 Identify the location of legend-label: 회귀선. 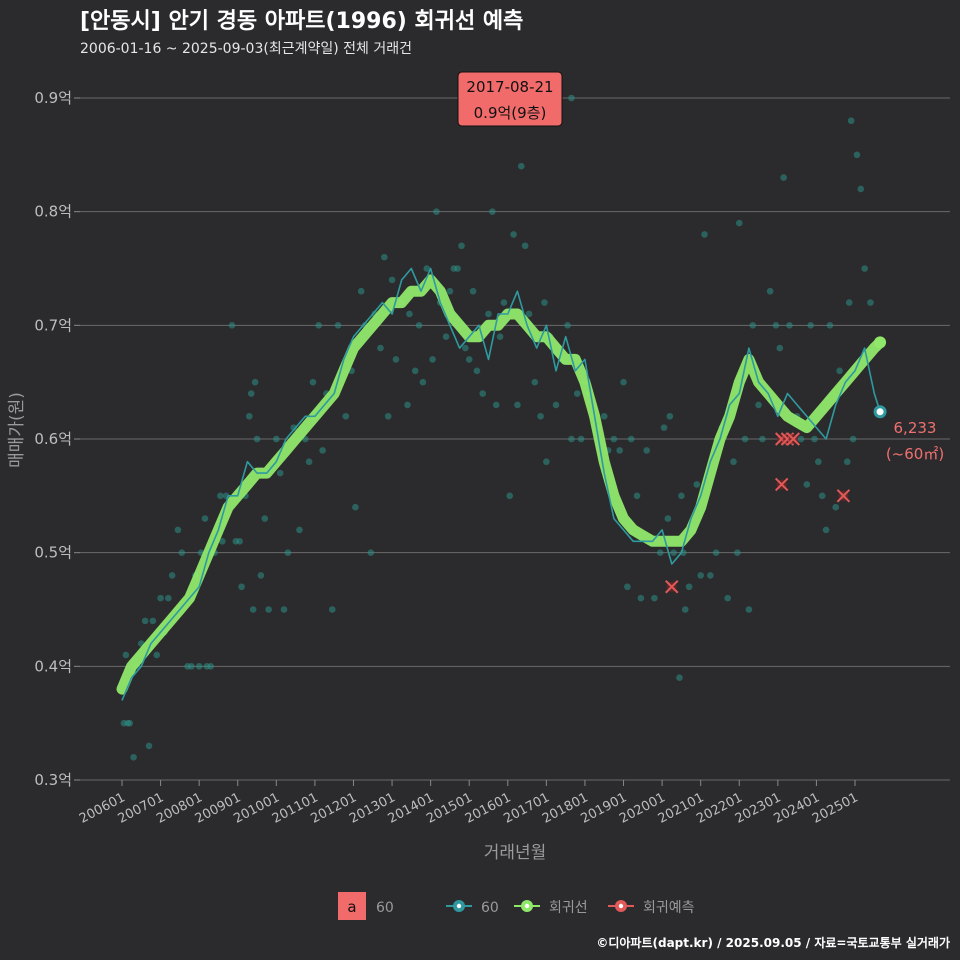
(568, 908).